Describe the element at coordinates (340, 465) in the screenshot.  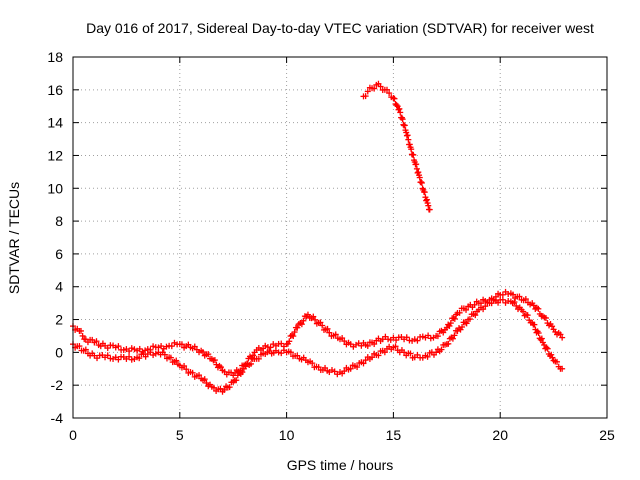
I see `x-axis-label: GPS time / hours` at that location.